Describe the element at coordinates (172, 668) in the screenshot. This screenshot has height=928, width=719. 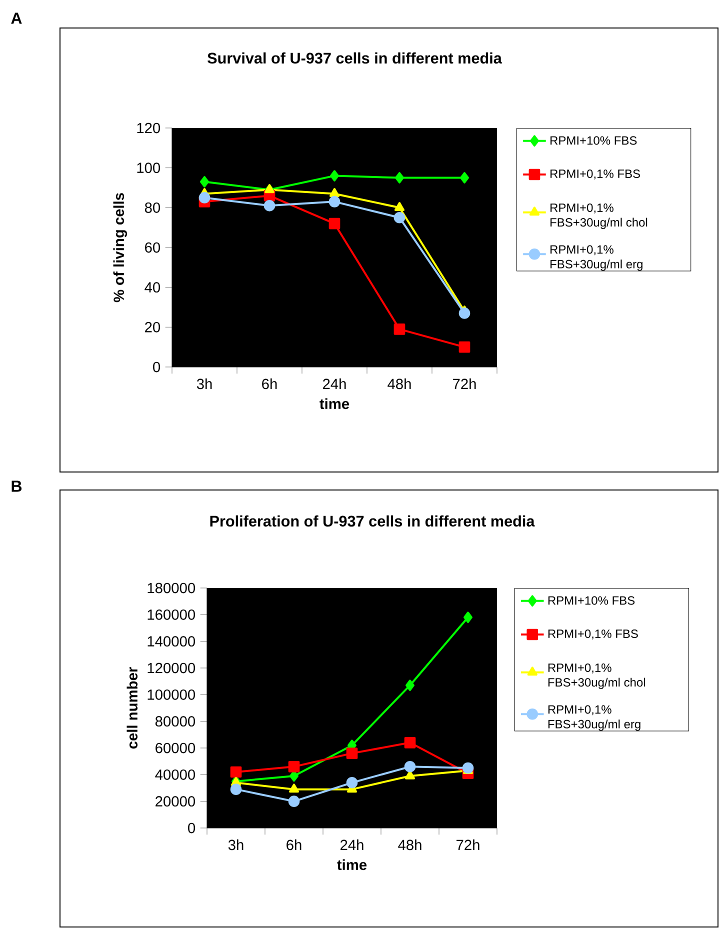
I see `y-tick-label: 120000` at that location.